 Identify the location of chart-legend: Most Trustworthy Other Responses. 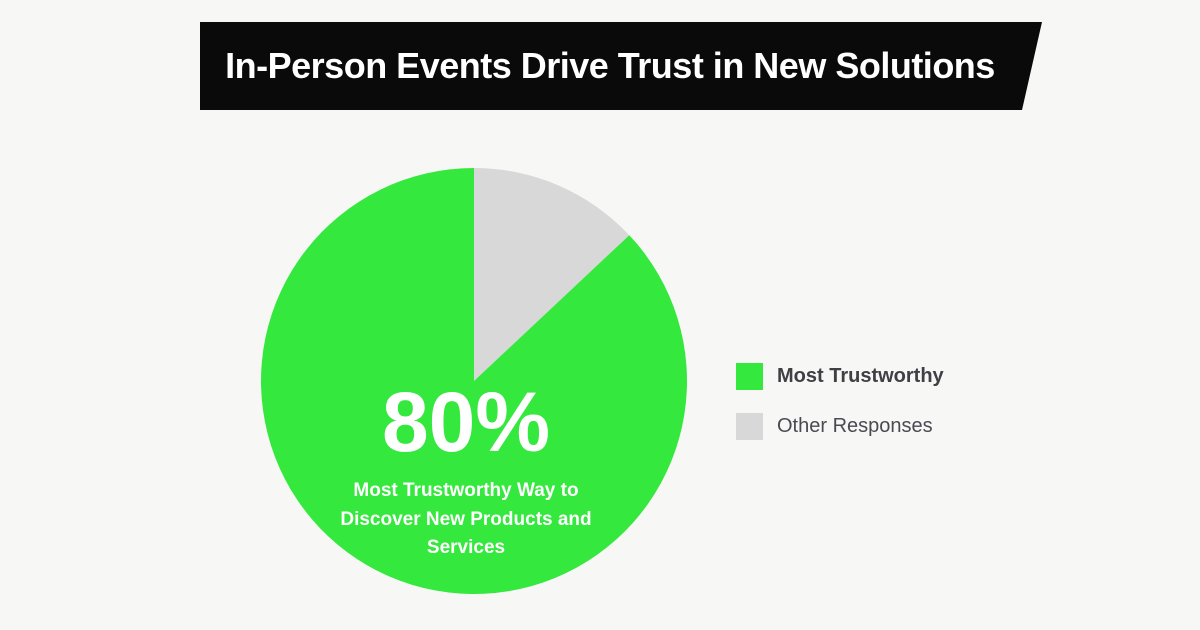
(840, 411).